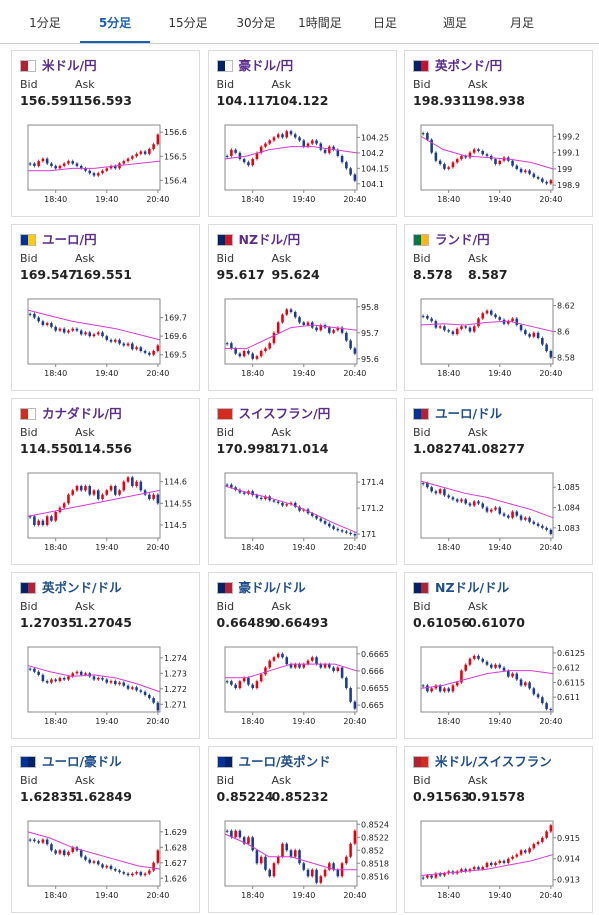  What do you see at coordinates (454, 23) in the screenshot?
I see `tab: 週足` at bounding box center [454, 23].